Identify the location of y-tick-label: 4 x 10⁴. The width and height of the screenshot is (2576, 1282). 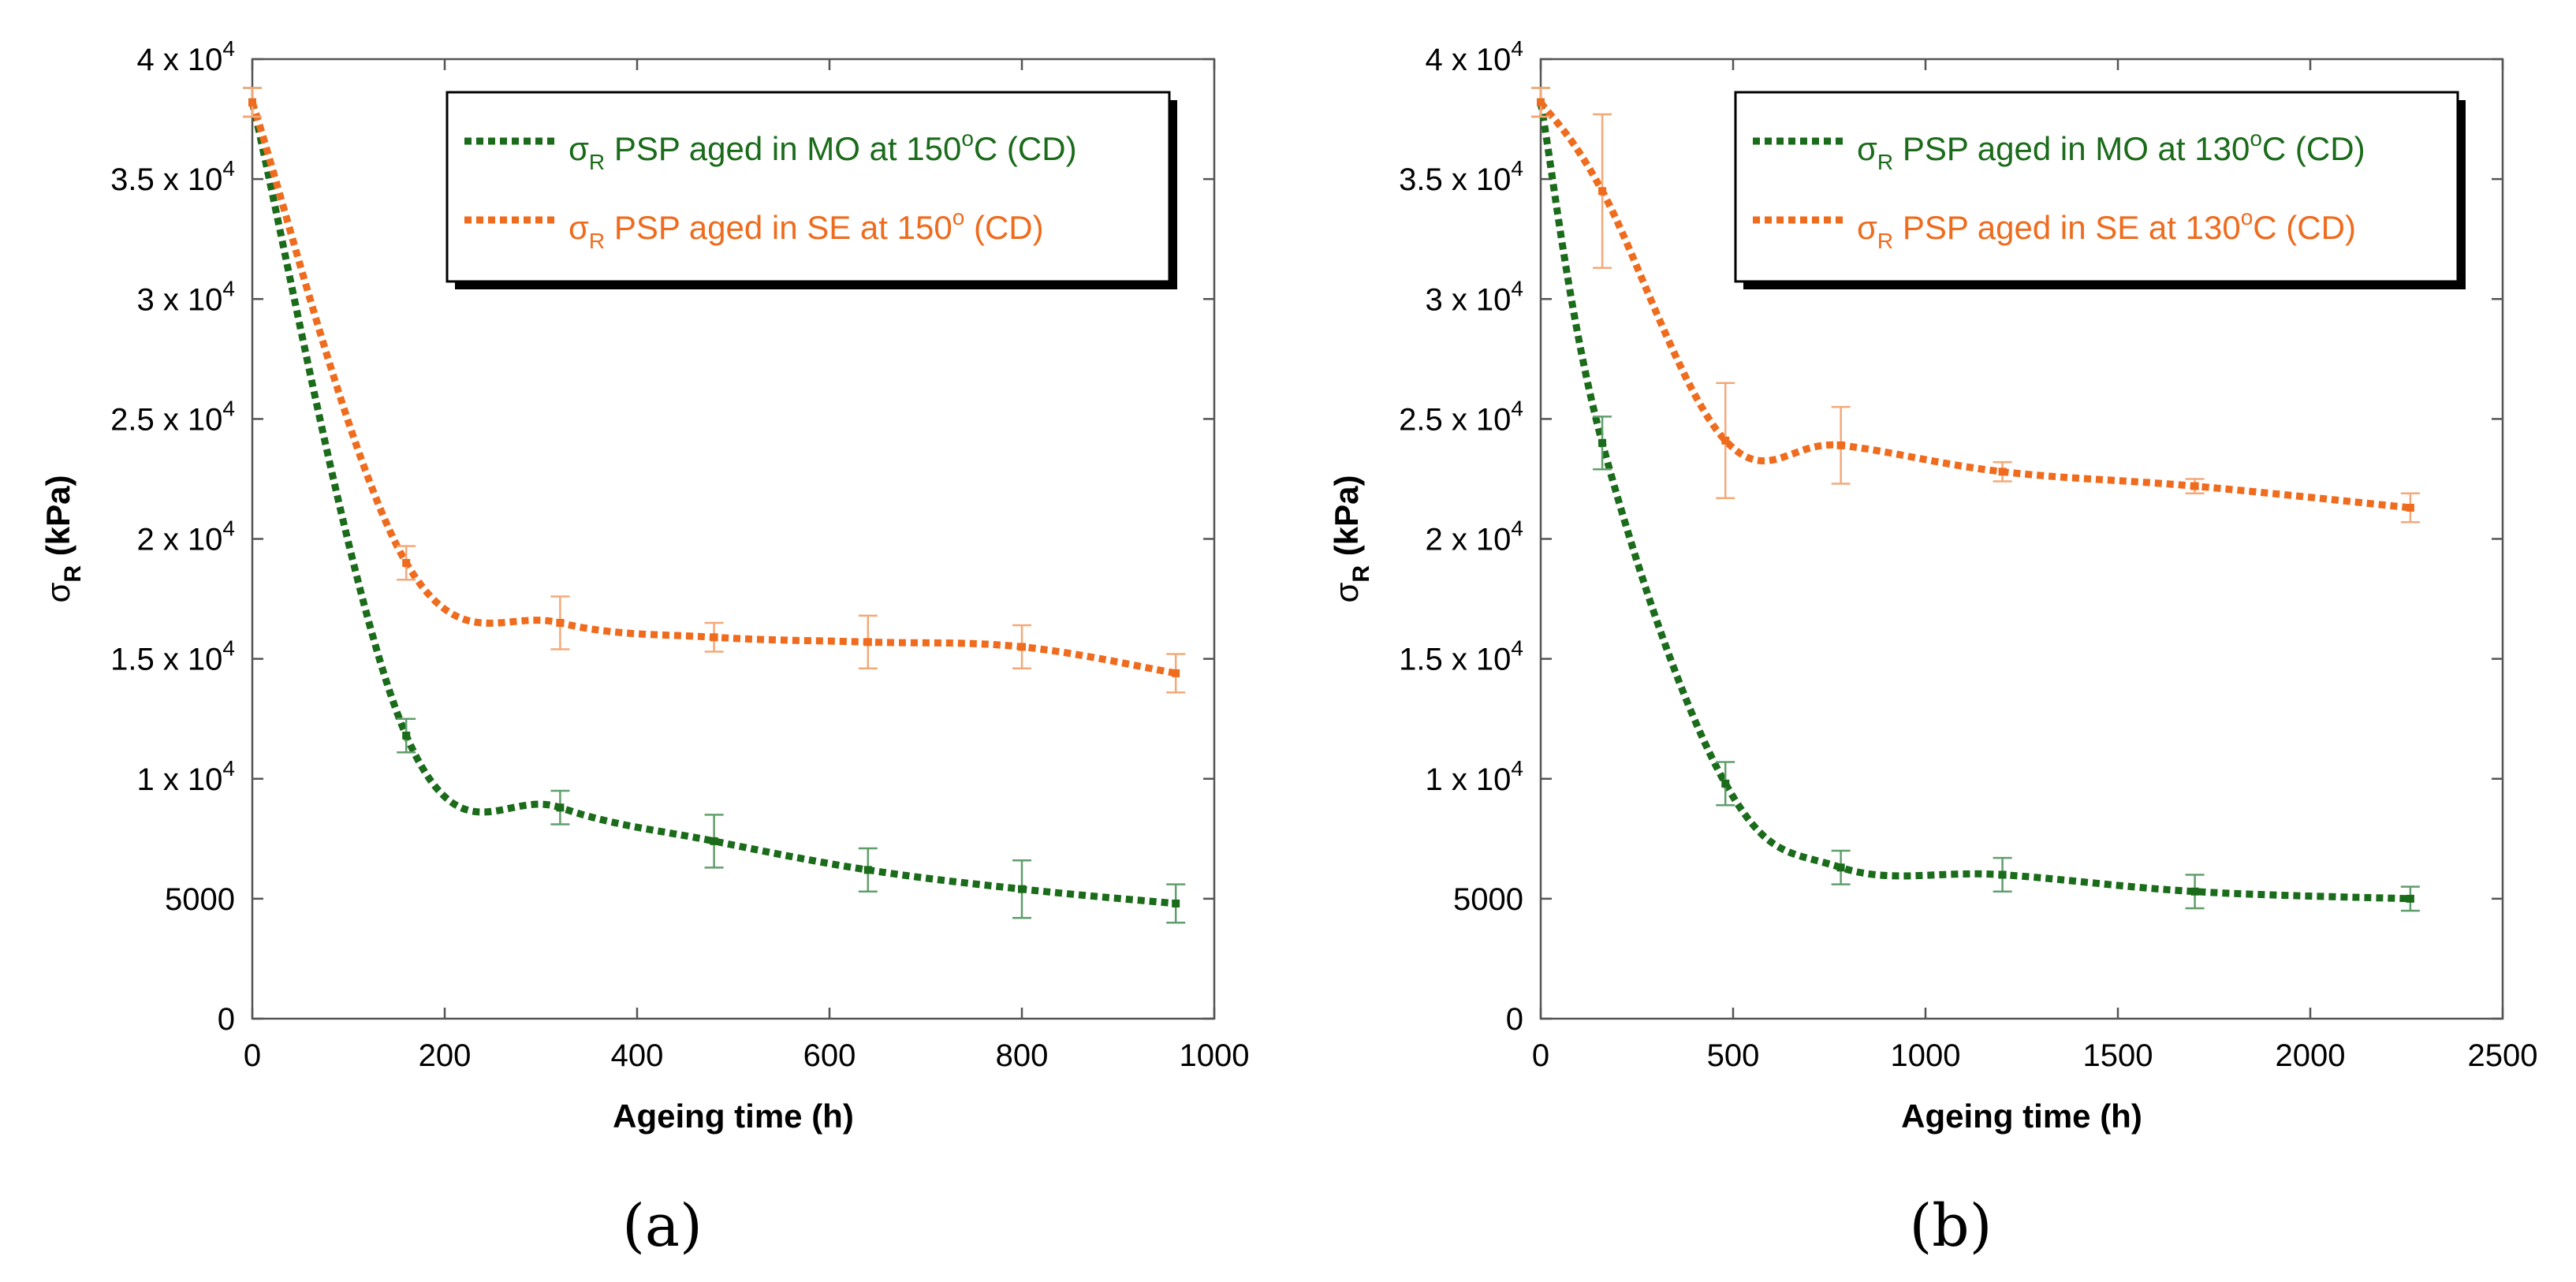
(1474, 56).